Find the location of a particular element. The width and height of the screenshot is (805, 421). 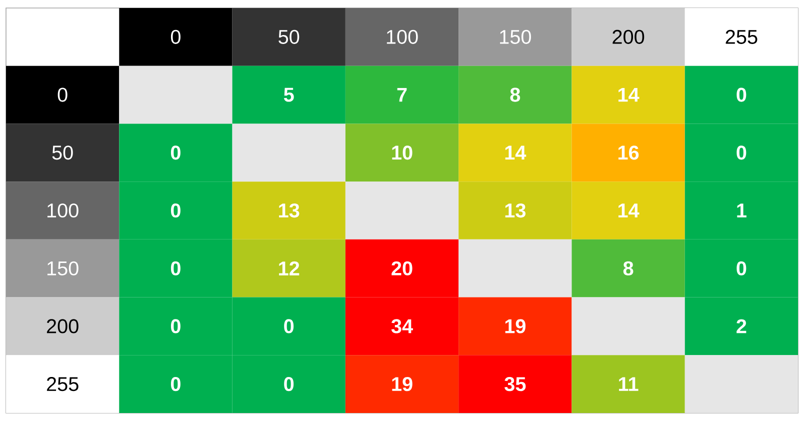

data-label: 7 is located at coordinates (402, 95).